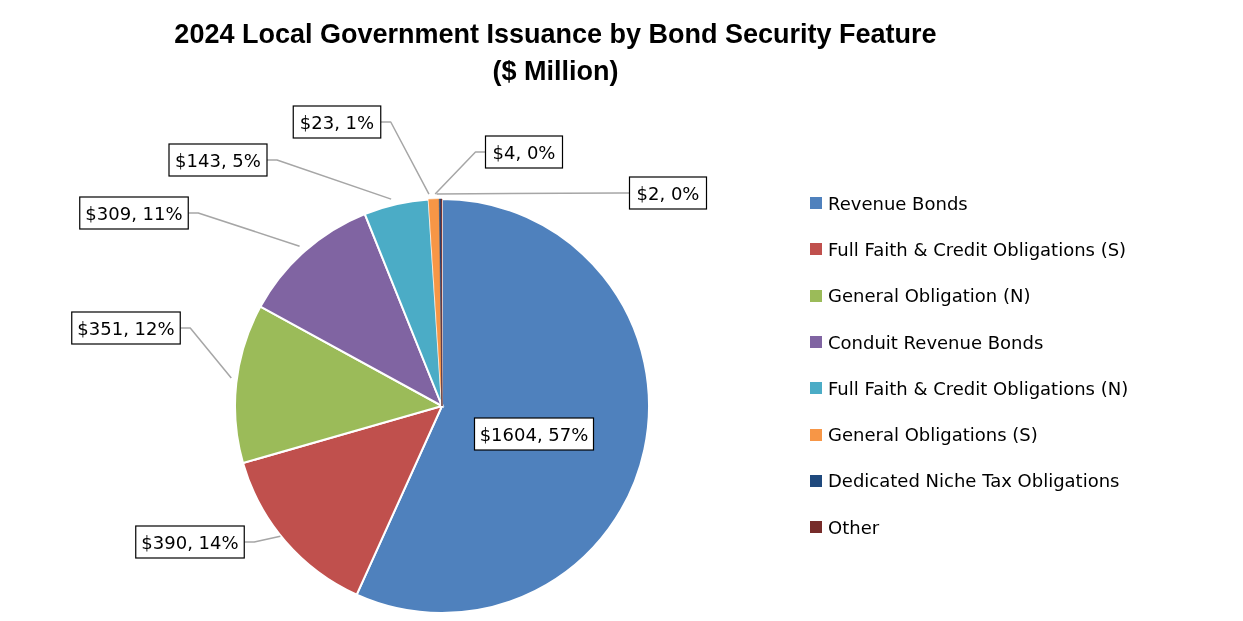 The image size is (1243, 621). Describe the element at coordinates (190, 542) in the screenshot. I see `data-label: $390, 14%` at that location.